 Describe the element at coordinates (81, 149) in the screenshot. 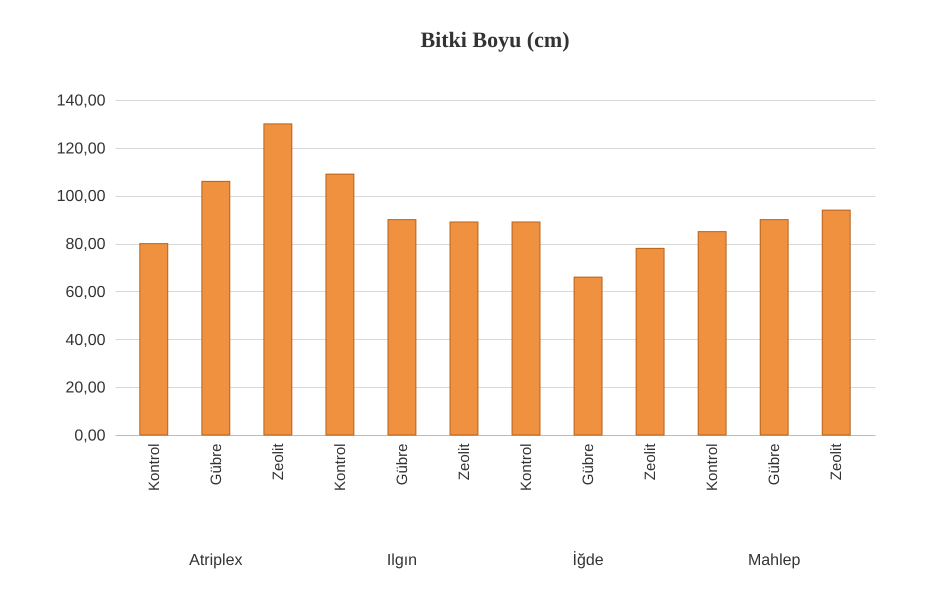

I see `y-tick-label: 120,00` at that location.